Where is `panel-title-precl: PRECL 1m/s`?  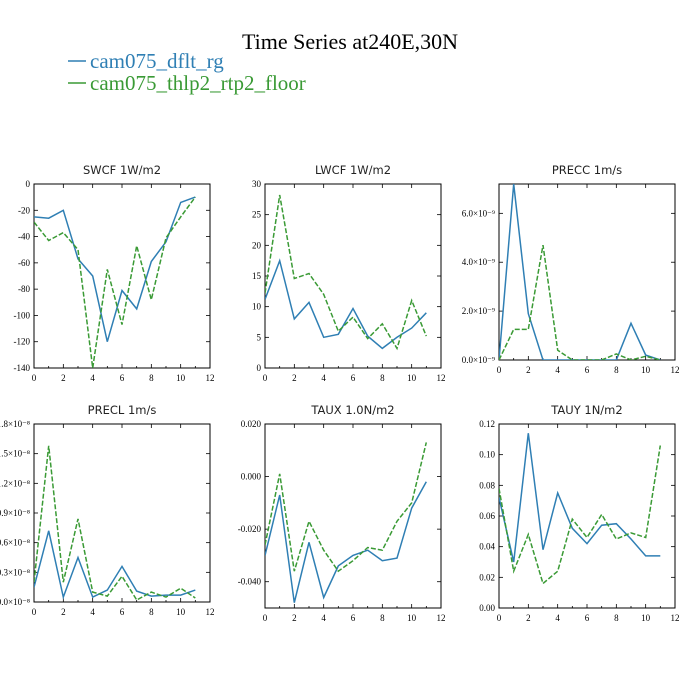 panel-title-precl: PRECL 1m/s is located at coordinates (122, 410).